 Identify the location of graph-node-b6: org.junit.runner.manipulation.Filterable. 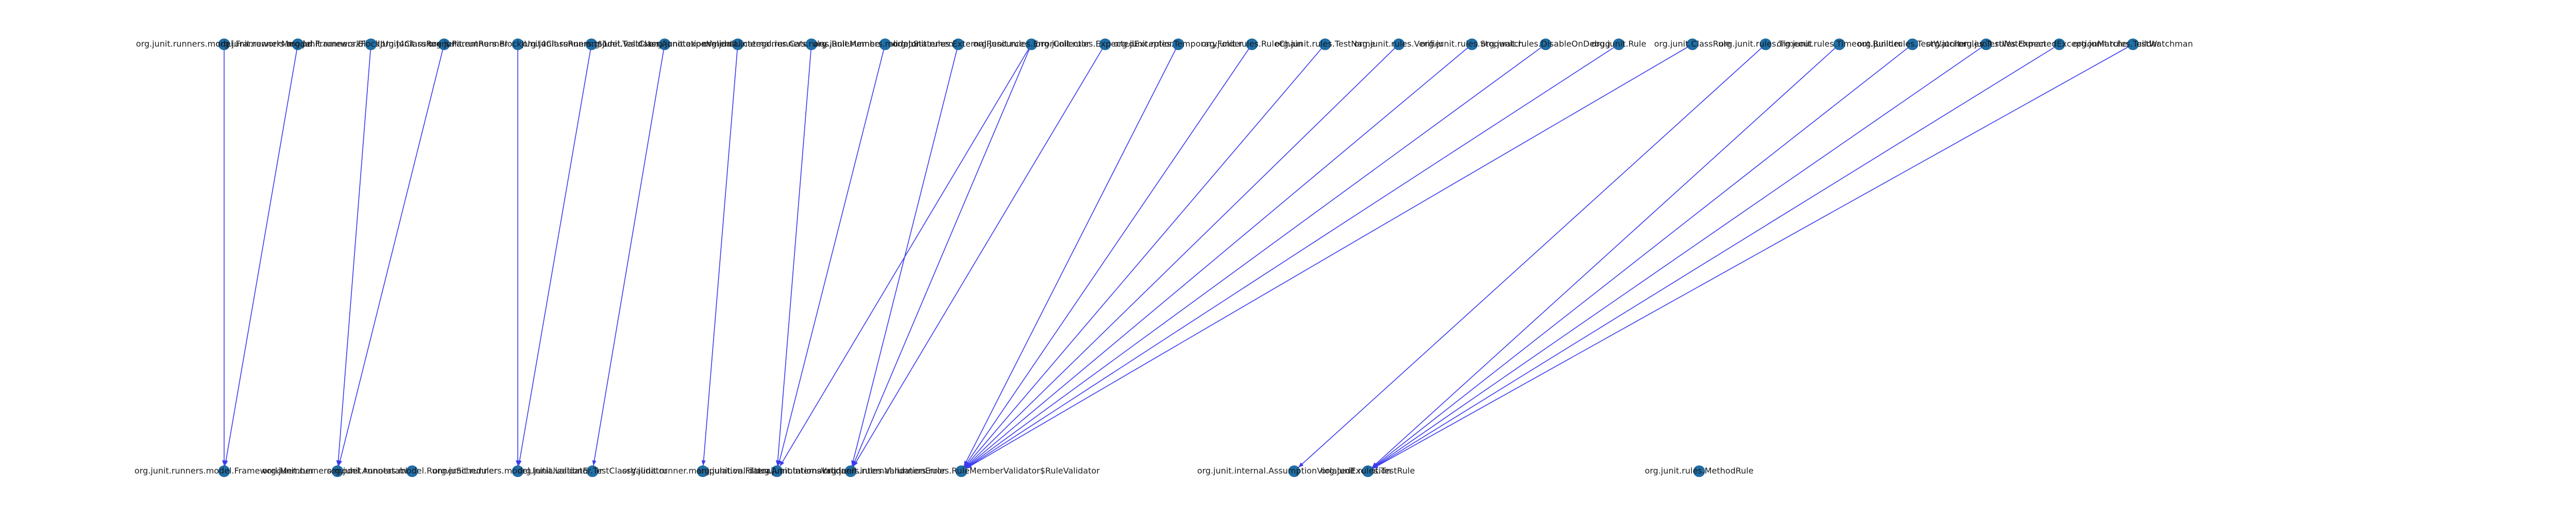
(703, 471).